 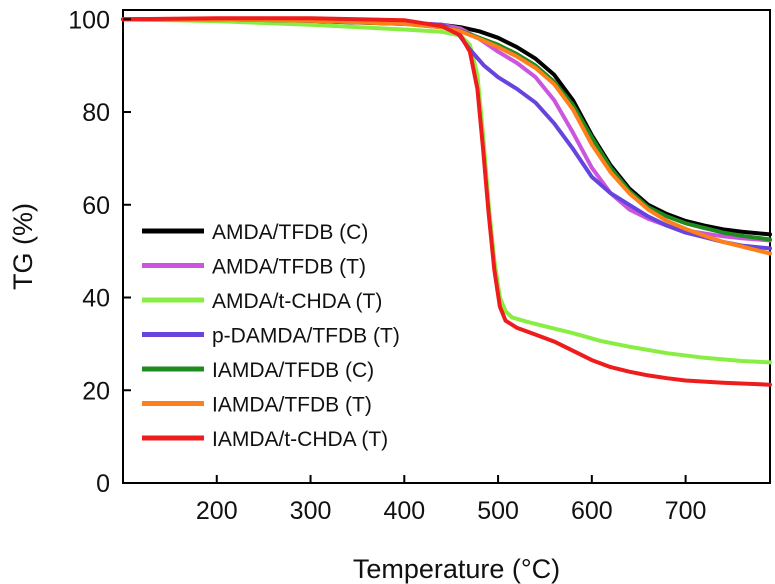 I want to click on legend-label: IAMDA/TFDB (C), so click(x=293, y=370).